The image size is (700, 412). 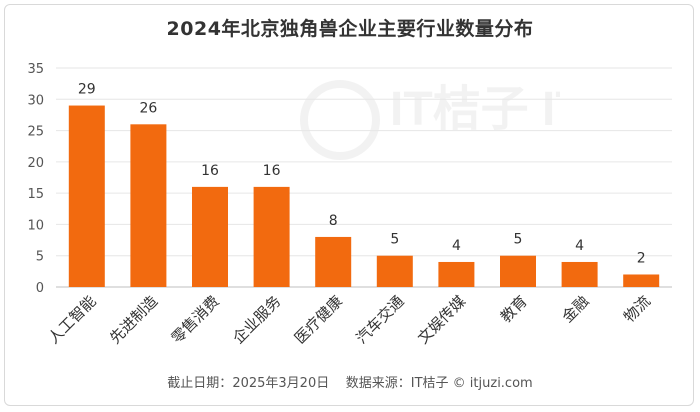 I want to click on y-tick-label: 35, so click(x=35, y=69).